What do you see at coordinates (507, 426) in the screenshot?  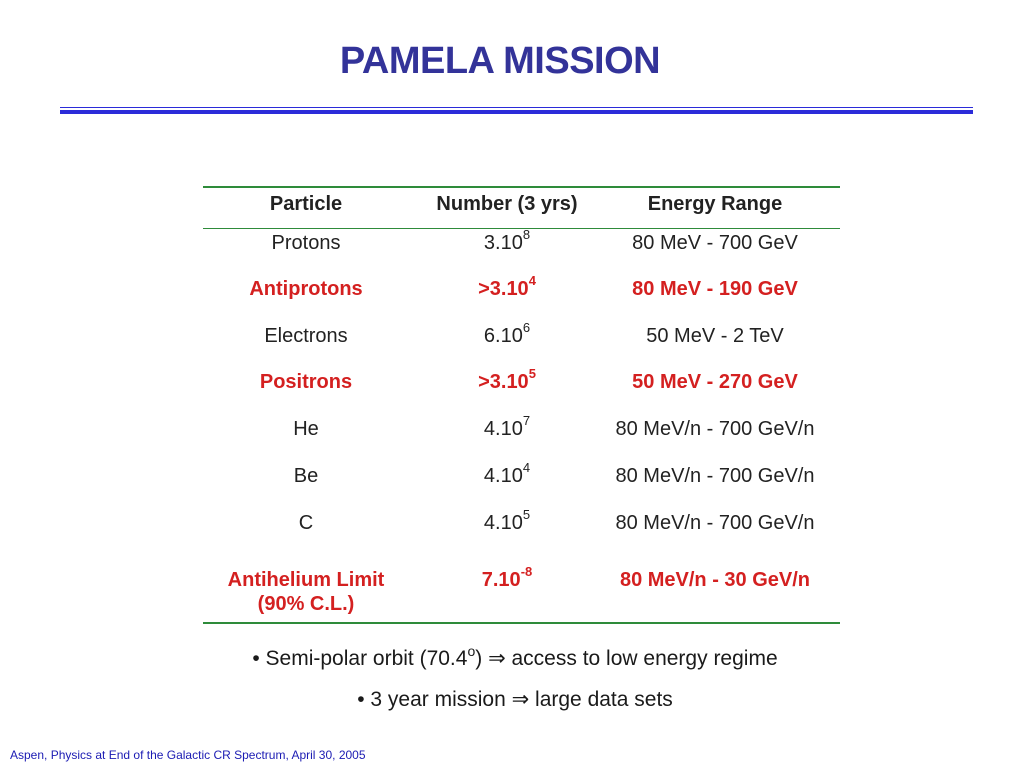 I see `row-he-number: 4.107` at bounding box center [507, 426].